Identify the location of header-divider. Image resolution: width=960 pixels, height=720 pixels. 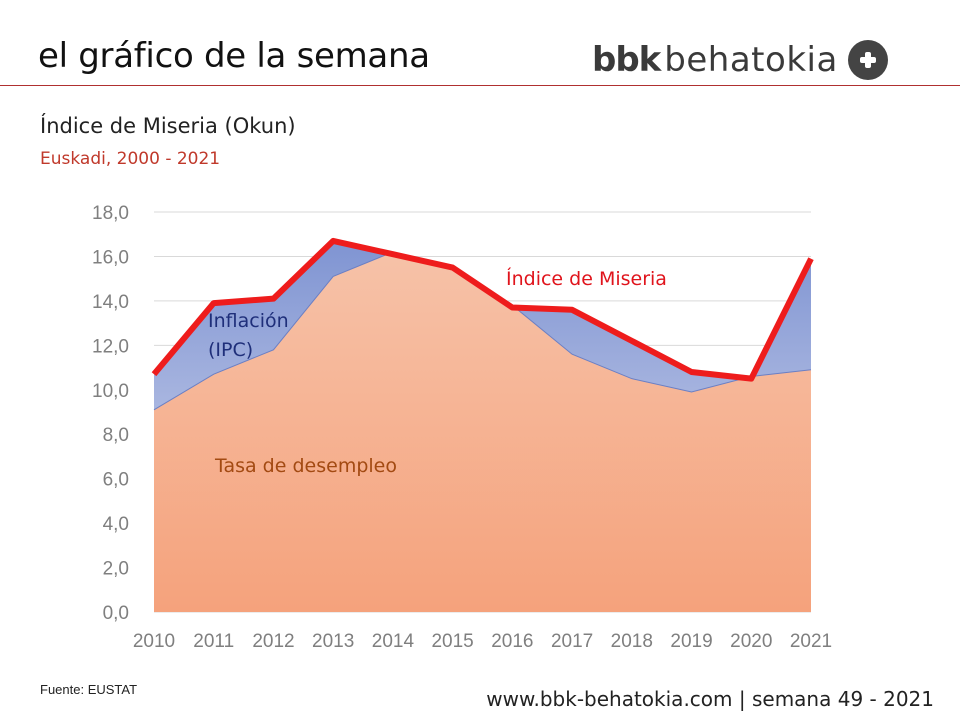
(480, 85).